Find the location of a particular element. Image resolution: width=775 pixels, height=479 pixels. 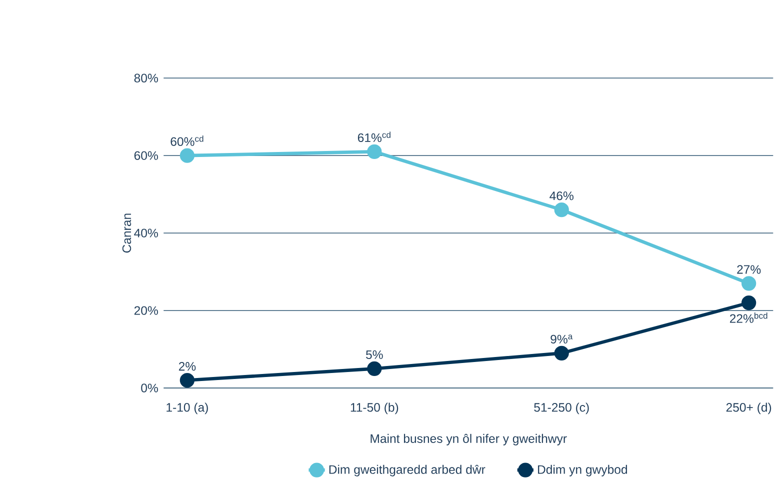

data-label: 5% is located at coordinates (374, 355).